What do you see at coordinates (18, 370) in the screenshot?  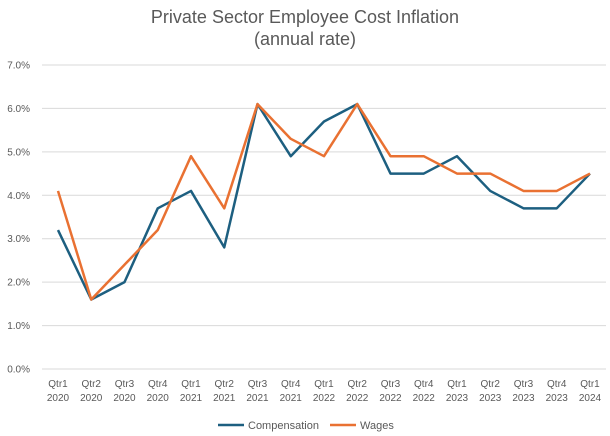 I see `y-tick-label: 0.0%` at bounding box center [18, 370].